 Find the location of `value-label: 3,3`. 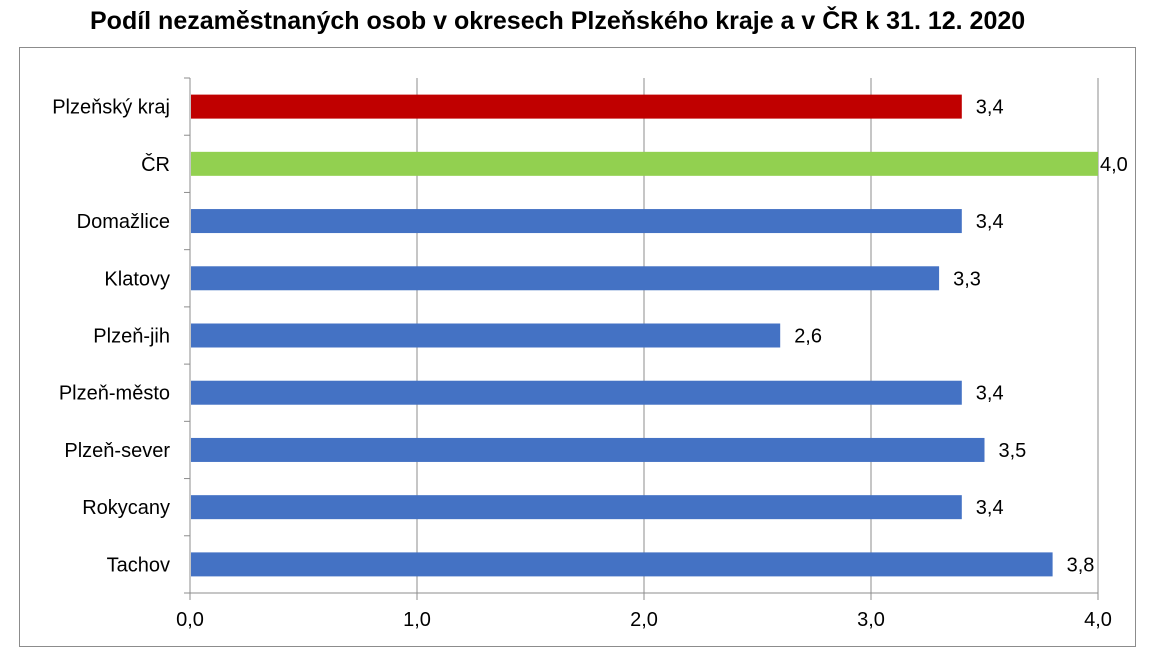

value-label: 3,3 is located at coordinates (967, 279).